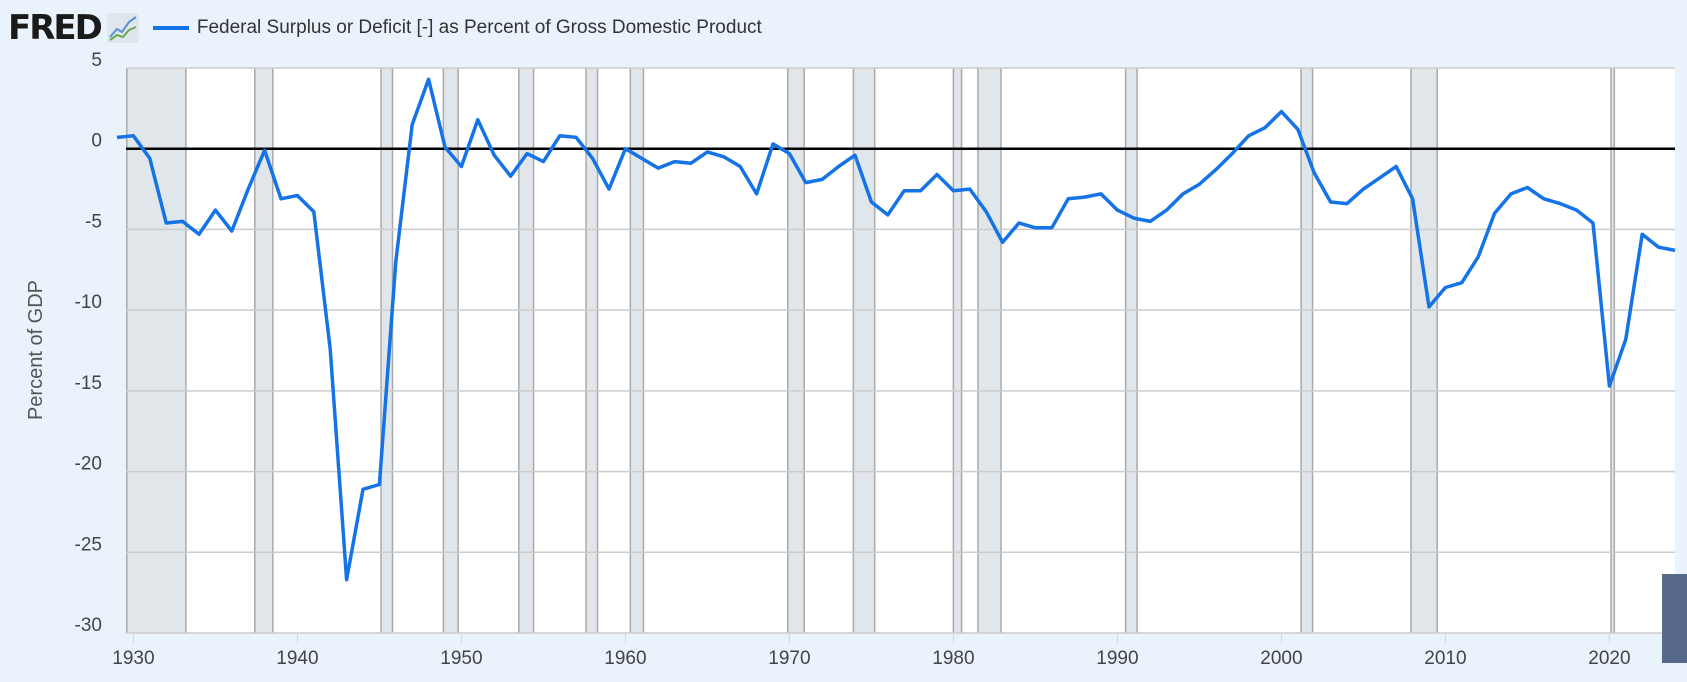 Image resolution: width=1687 pixels, height=682 pixels. What do you see at coordinates (122, 28) in the screenshot?
I see `chart-logo-icon` at bounding box center [122, 28].